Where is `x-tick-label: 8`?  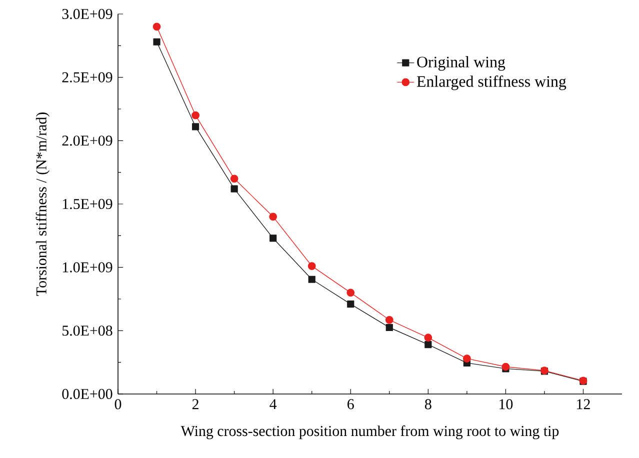
x-tick-label: 8 is located at coordinates (428, 404).